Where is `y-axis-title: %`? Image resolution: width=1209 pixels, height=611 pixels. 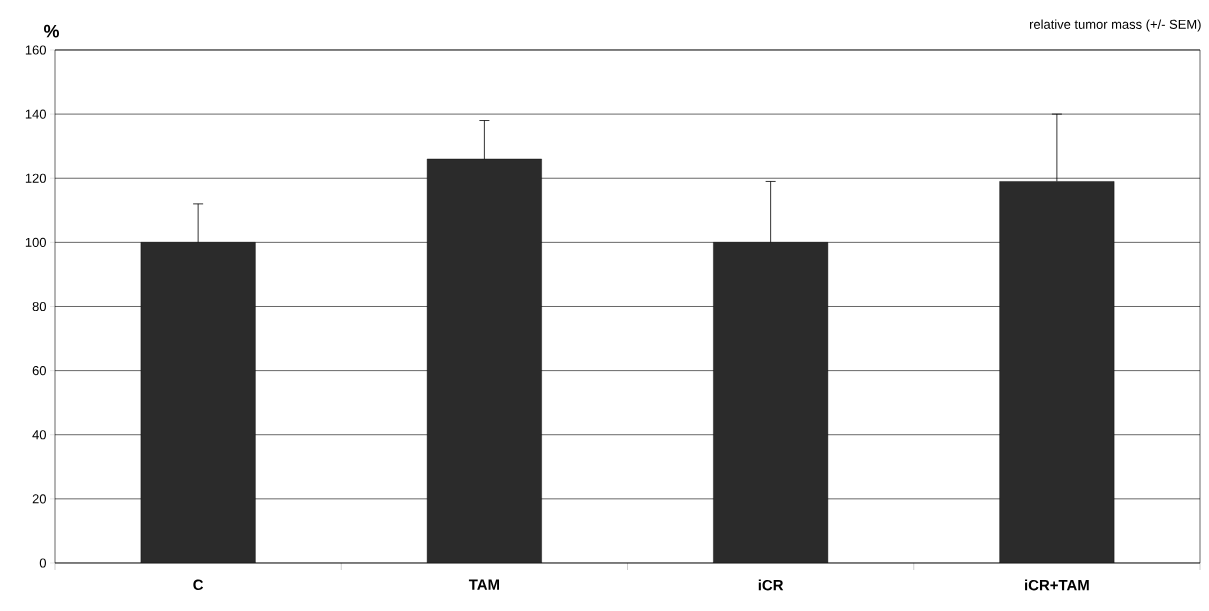 y-axis-title: % is located at coordinates (51, 31).